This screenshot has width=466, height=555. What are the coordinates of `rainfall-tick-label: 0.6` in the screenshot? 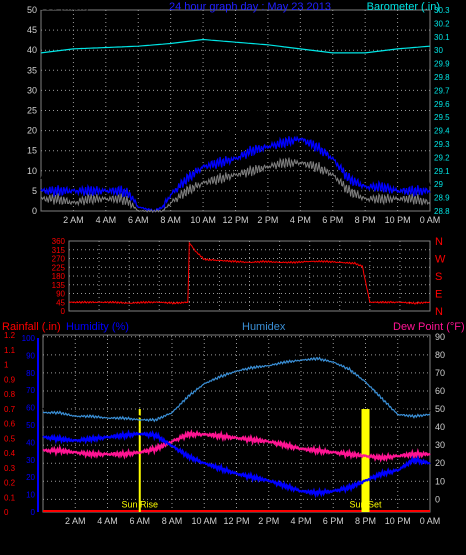 It's located at (10, 424).